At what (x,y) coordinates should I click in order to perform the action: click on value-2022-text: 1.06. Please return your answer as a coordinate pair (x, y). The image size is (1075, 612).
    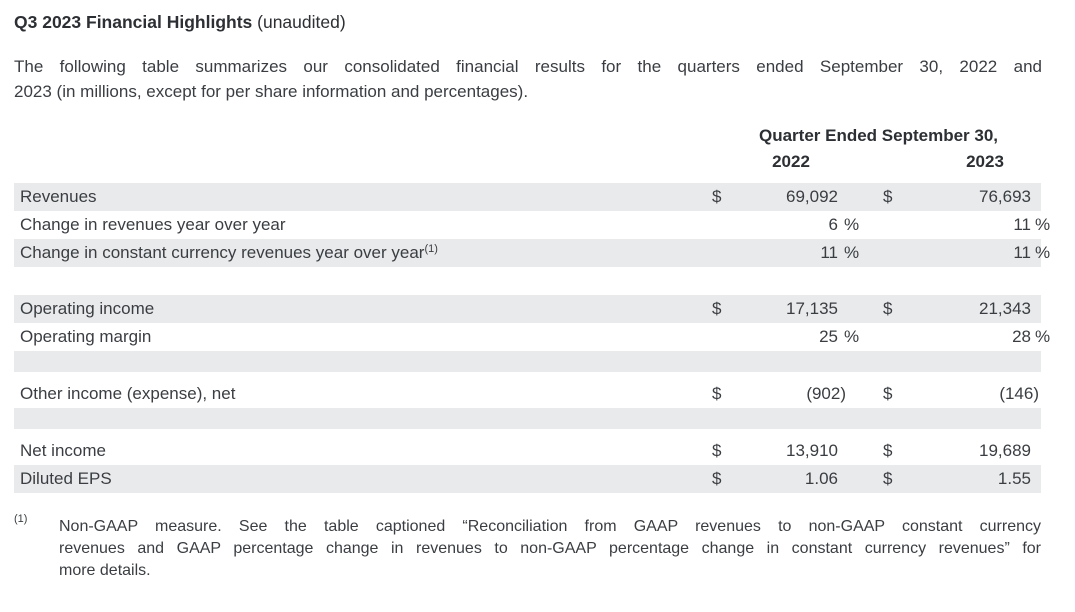
    Looking at the image, I should click on (821, 478).